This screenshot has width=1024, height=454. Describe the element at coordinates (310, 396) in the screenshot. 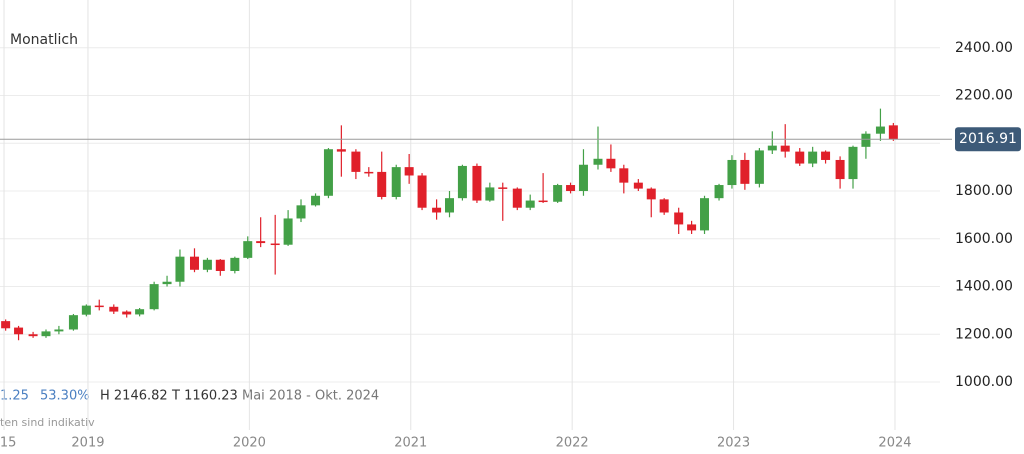

I see `stat-range: Mai 2018 - Okt. 2024` at that location.